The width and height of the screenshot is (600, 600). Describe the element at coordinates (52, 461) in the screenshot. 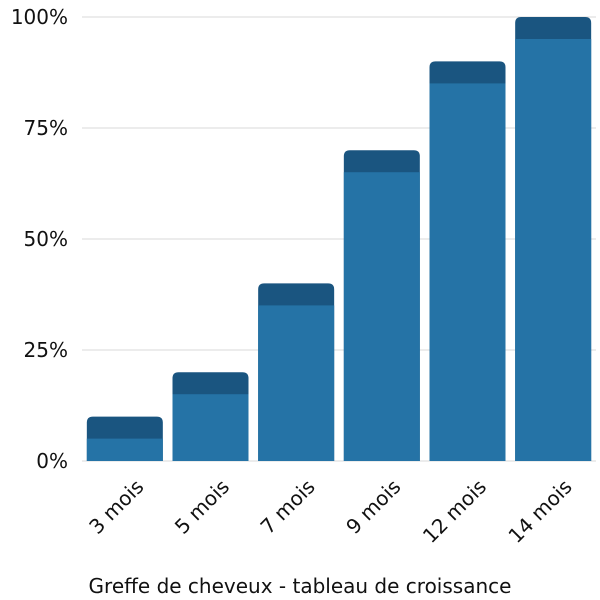

I see `y-tick-label: 0%` at that location.